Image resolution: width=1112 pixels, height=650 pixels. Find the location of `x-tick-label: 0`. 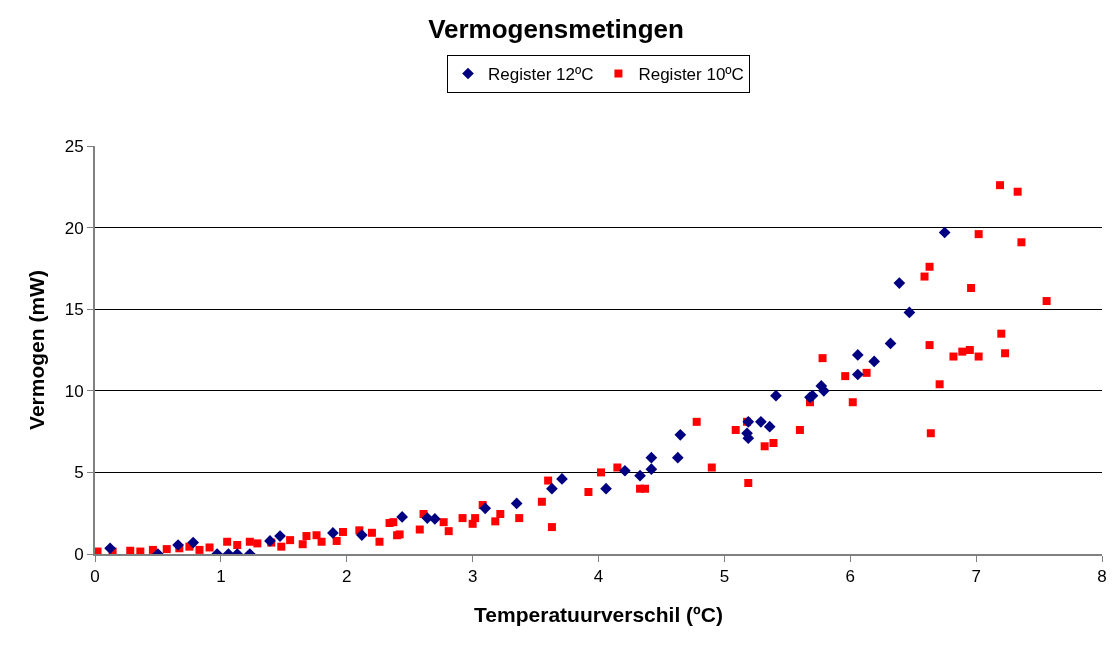

x-tick-label: 0 is located at coordinates (95, 577).